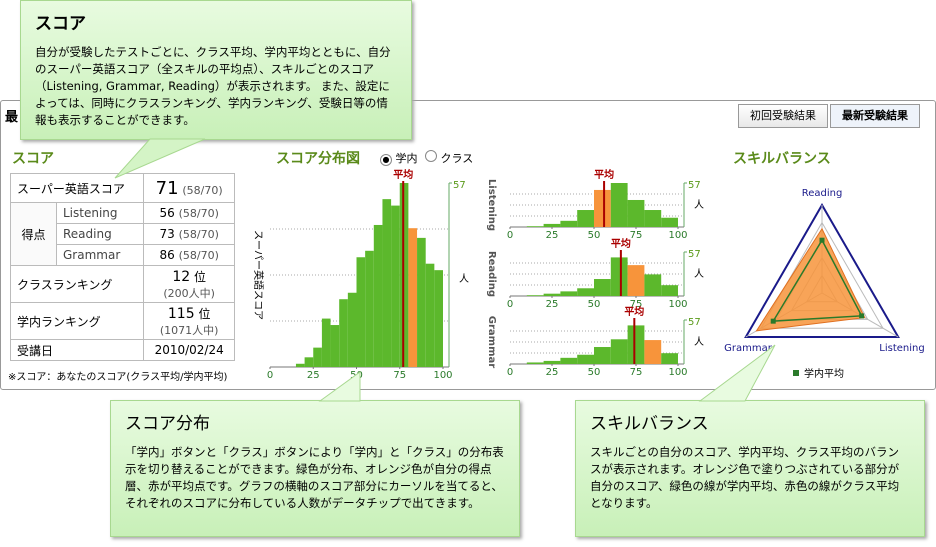 Image resolution: width=936 pixels, height=547 pixels. Describe the element at coordinates (783, 116) in the screenshot. I see `tab-button: 初回受験結果` at that location.